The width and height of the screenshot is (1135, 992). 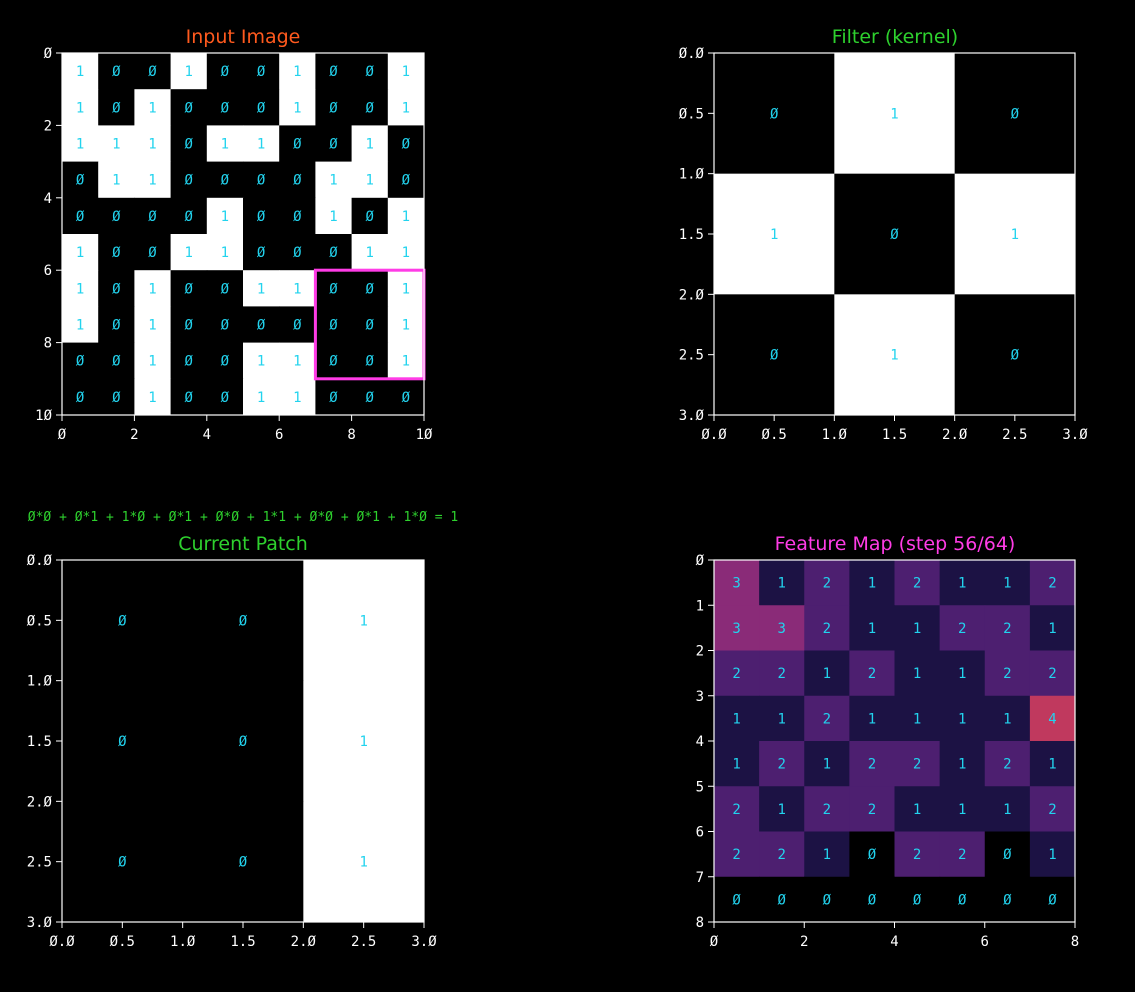 What do you see at coordinates (691, 356) in the screenshot?
I see `filter-ytick-label: 2.5` at bounding box center [691, 356].